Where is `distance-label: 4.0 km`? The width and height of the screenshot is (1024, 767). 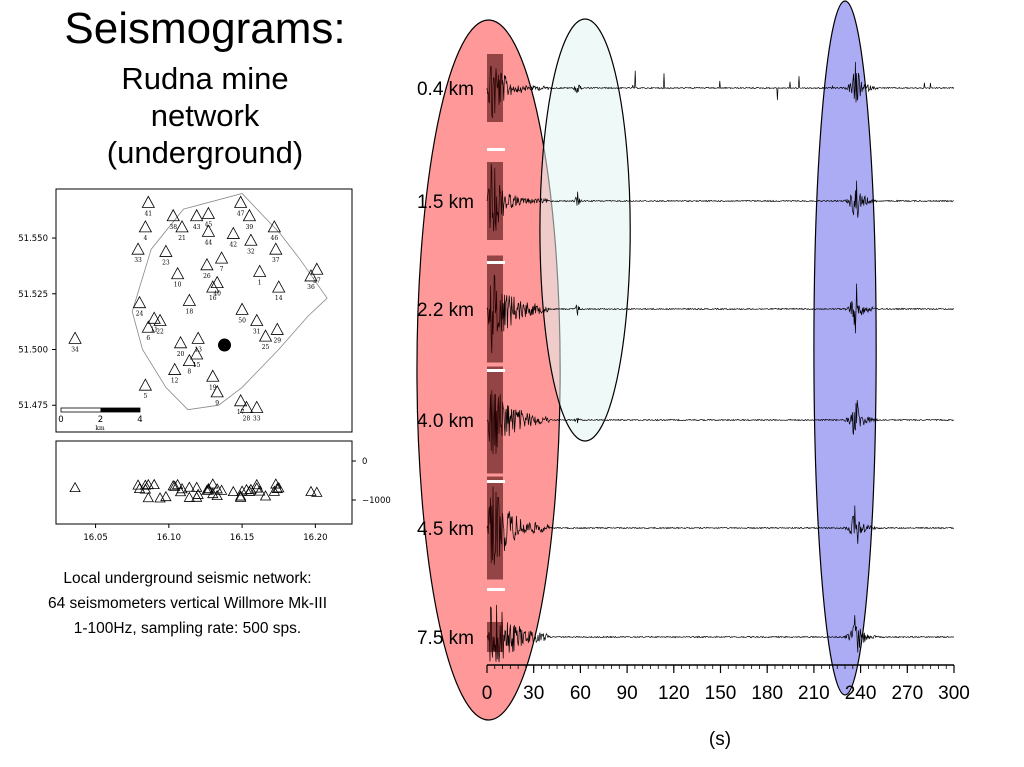 distance-label: 4.0 km is located at coordinates (445, 421).